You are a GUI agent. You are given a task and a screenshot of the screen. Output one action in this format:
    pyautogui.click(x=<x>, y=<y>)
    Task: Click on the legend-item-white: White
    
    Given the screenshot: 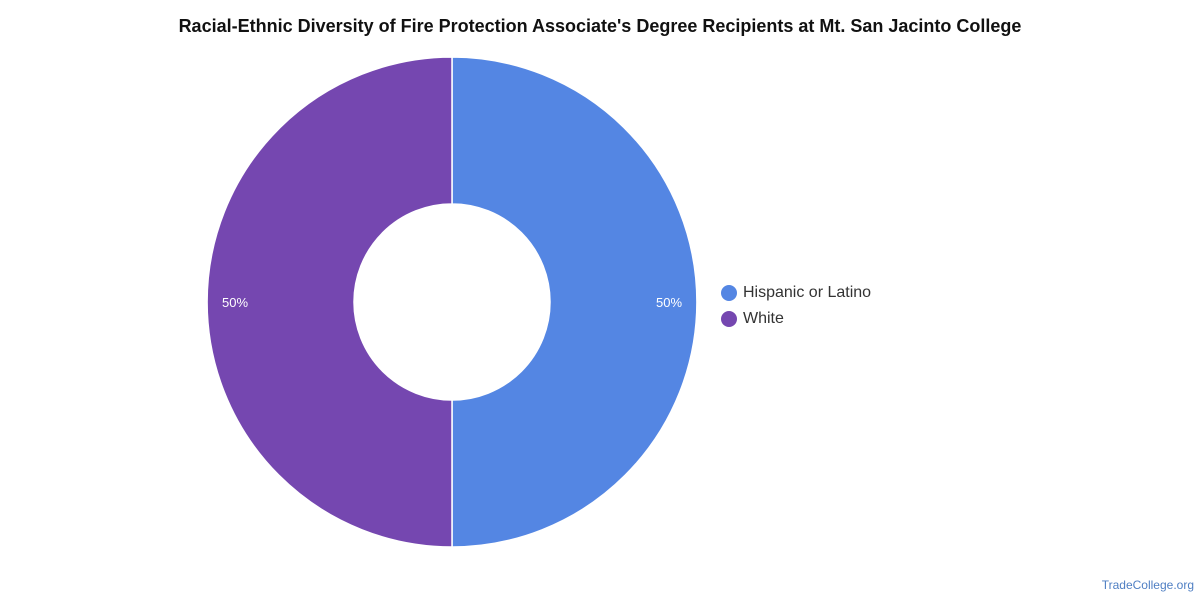 What is the action you would take?
    pyautogui.click(x=796, y=319)
    